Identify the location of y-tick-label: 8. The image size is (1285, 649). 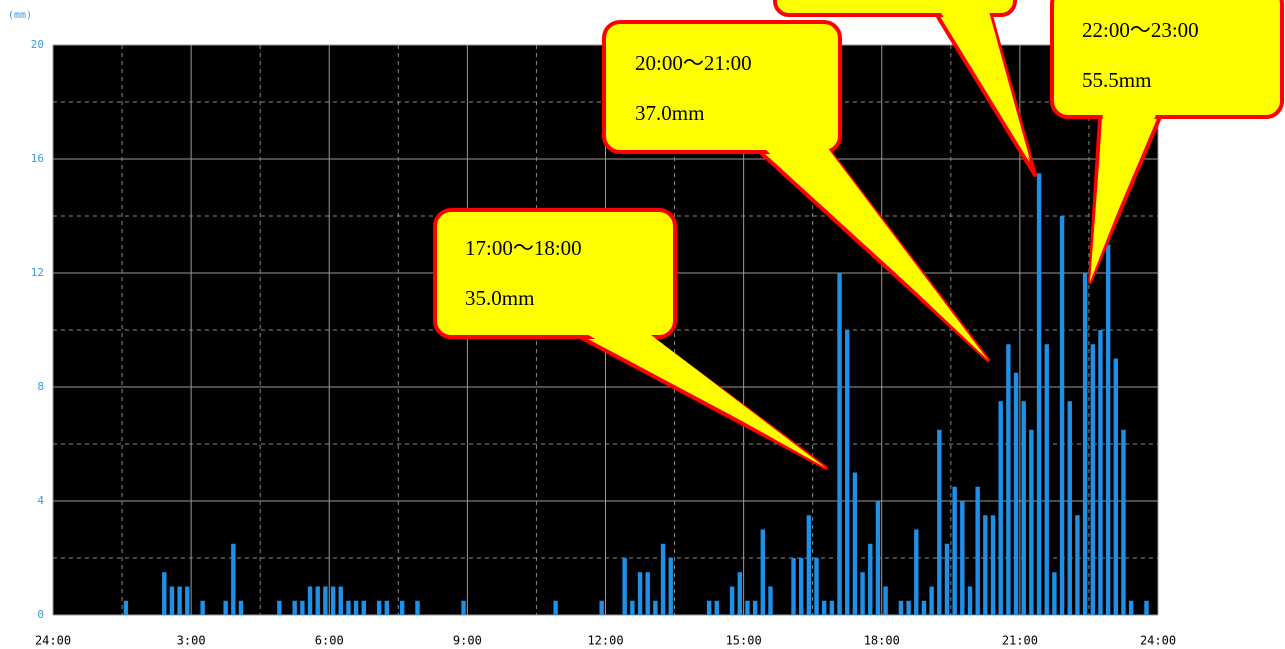
(40, 386).